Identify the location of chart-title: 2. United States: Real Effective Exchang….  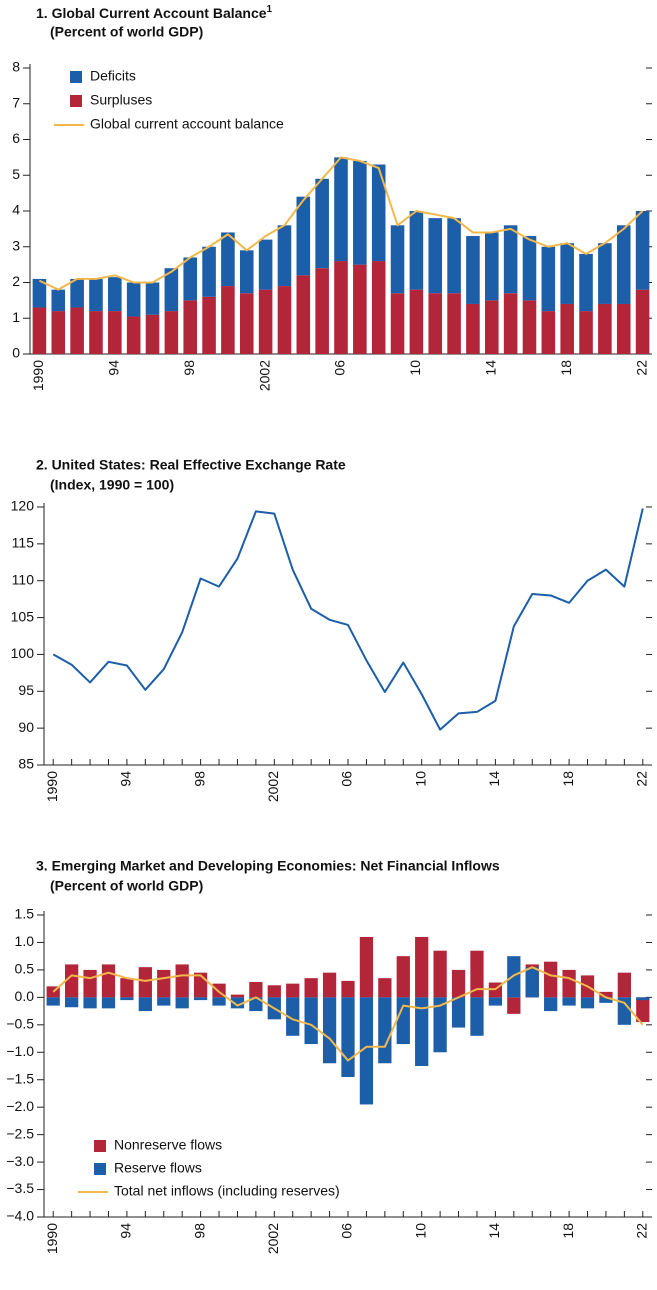
(191, 465).